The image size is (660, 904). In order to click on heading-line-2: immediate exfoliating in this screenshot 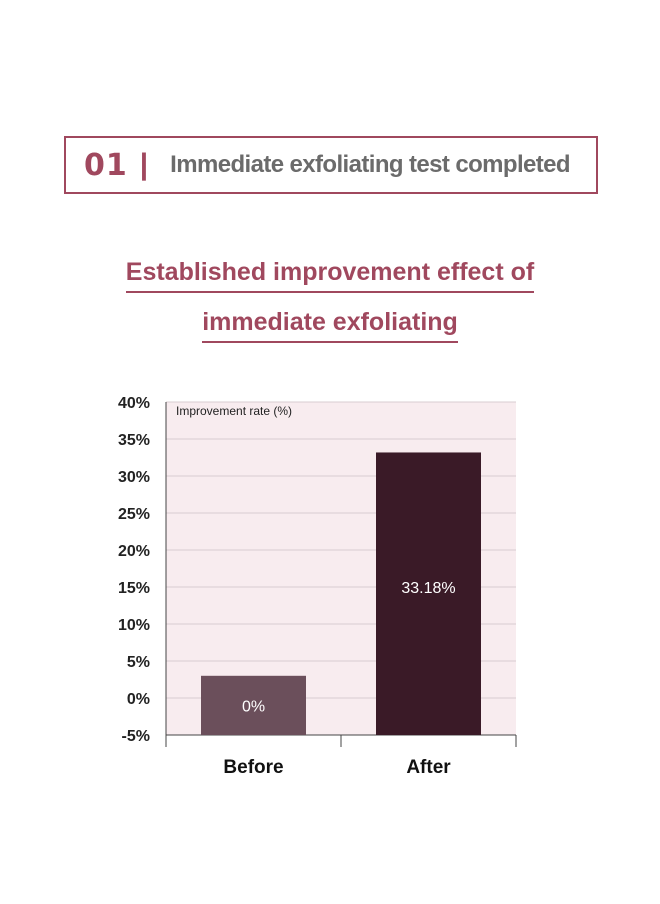, I will do `click(330, 325)`.